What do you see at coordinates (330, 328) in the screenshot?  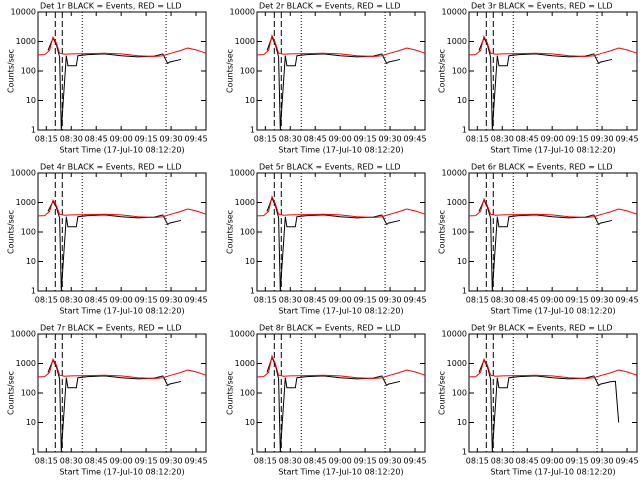 I see `chart-title: Det 8r BLACK = Events, RED = LLD` at bounding box center [330, 328].